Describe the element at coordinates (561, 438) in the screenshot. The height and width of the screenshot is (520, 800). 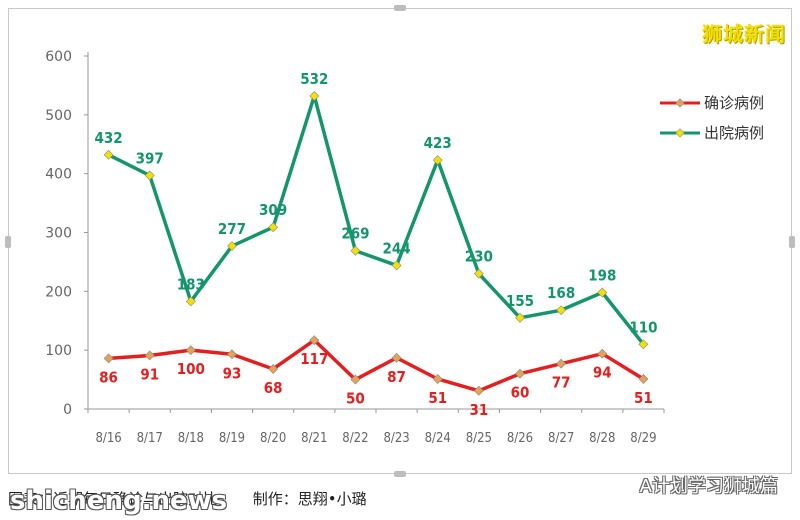
I see `x-tick-label: 8/27` at that location.